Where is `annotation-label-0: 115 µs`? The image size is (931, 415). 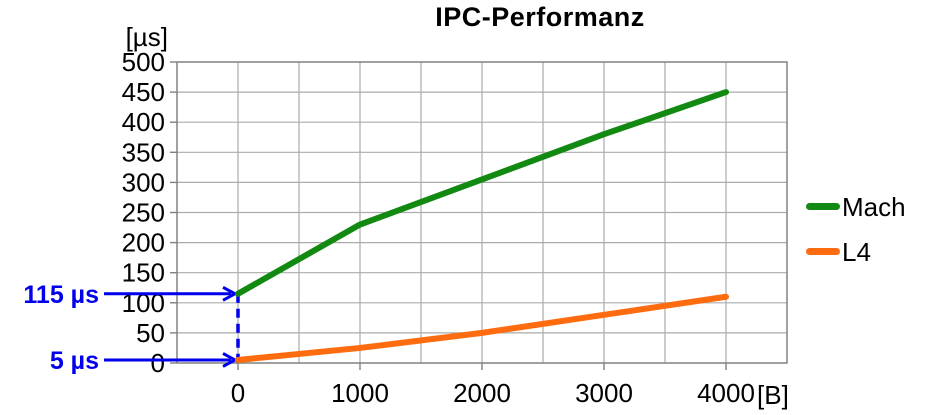 annotation-label-0: 115 µs is located at coordinates (61, 295).